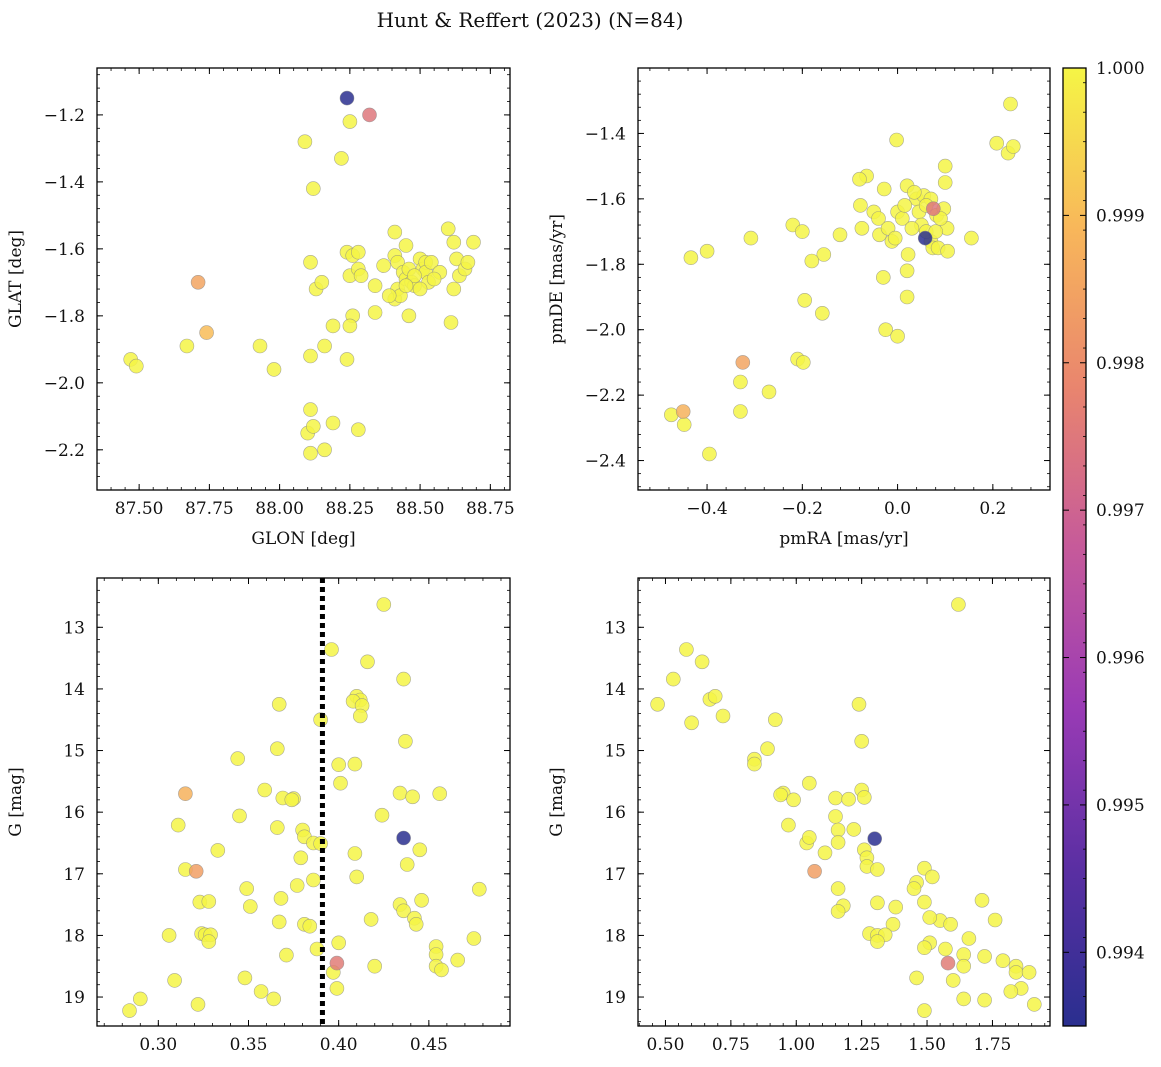 The image size is (1161, 1067). Describe the element at coordinates (74, 628) in the screenshot. I see `y-tick-label: 13` at that location.